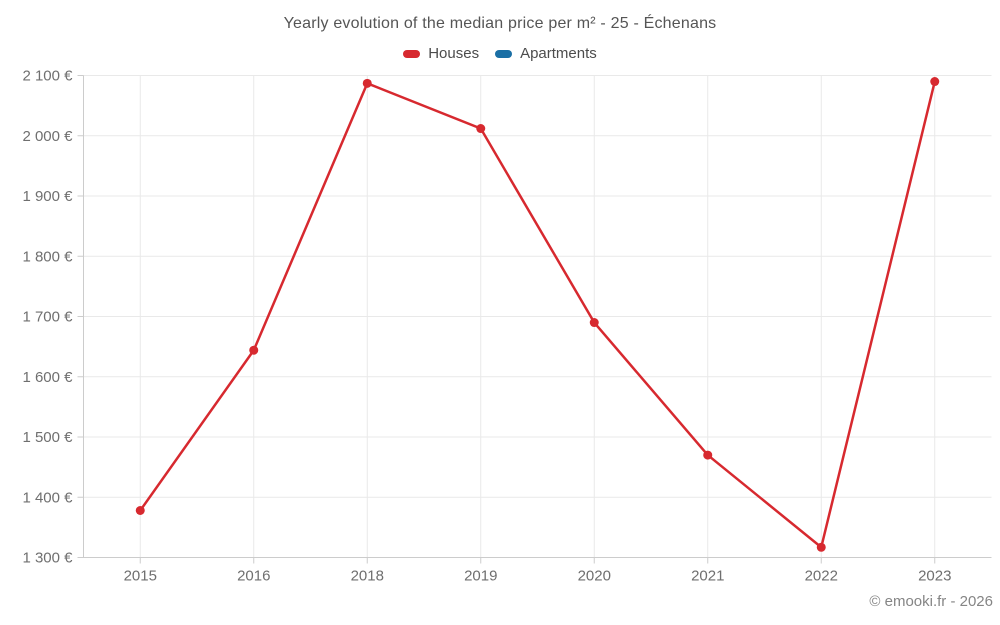 The image size is (1000, 625). Describe the element at coordinates (47, 377) in the screenshot. I see `y-axis-label: 1 600 €` at that location.